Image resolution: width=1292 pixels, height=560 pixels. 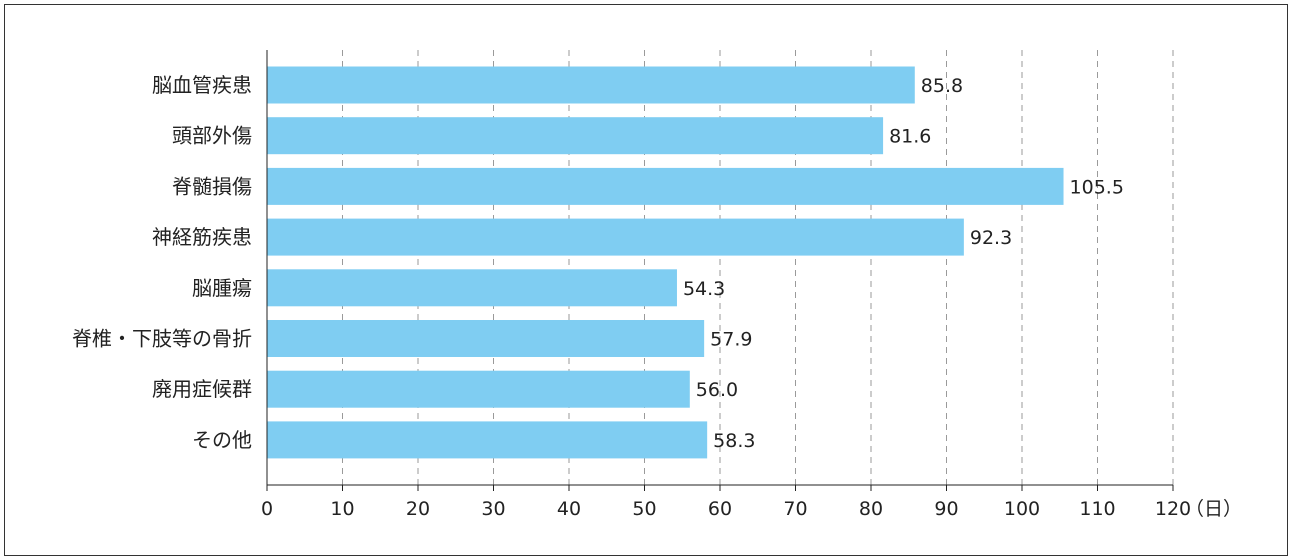 I want to click on x-tick-label: 120, so click(x=1173, y=509).